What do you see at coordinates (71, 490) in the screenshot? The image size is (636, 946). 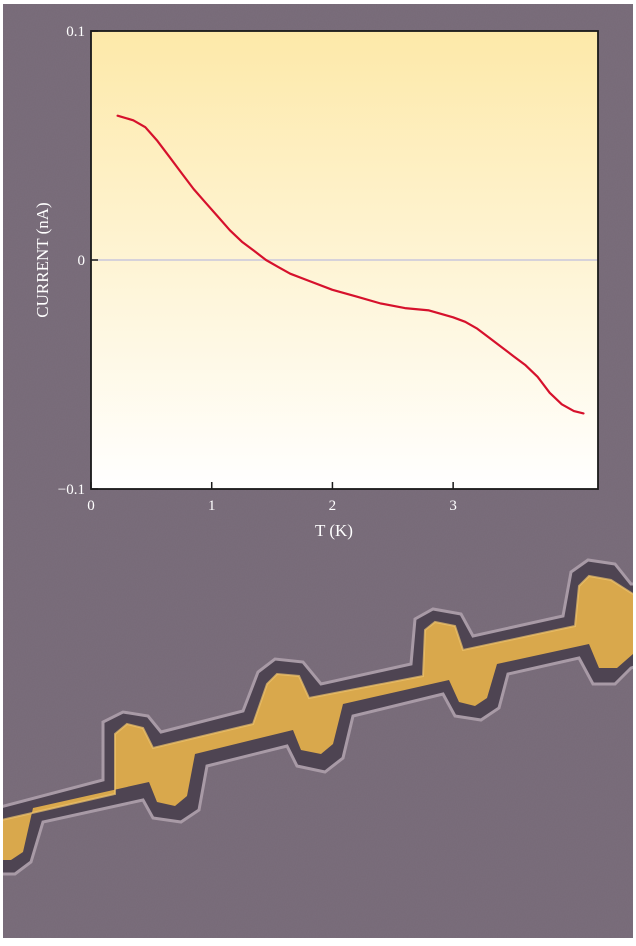 I see `y-tick-label: −0.1` at bounding box center [71, 490].